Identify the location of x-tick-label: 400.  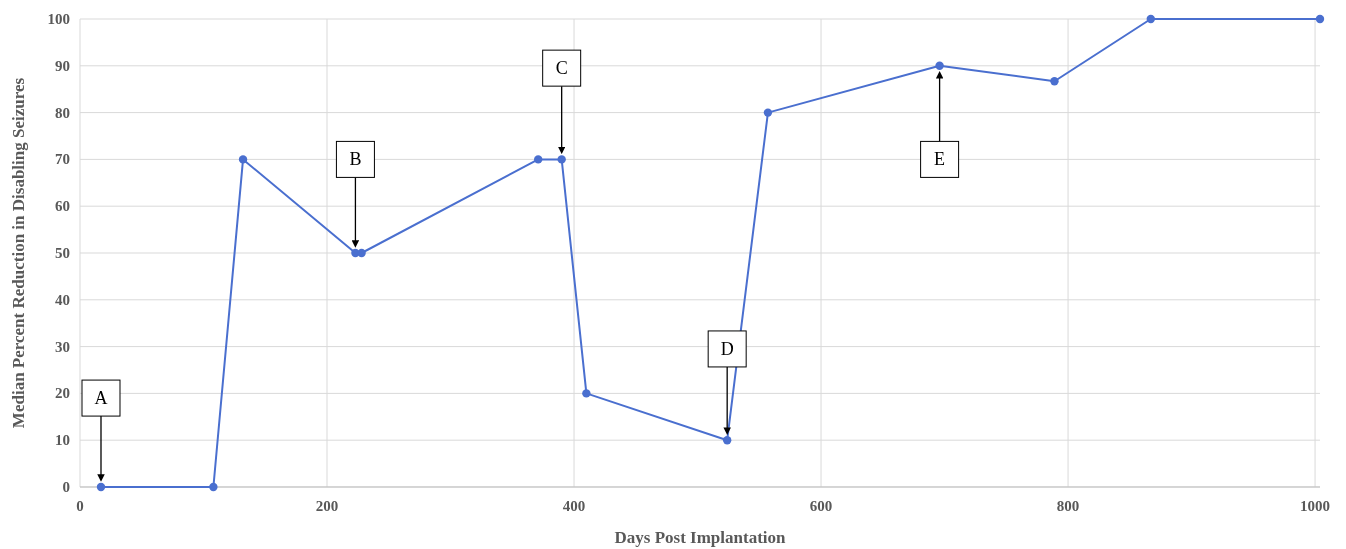
(574, 506).